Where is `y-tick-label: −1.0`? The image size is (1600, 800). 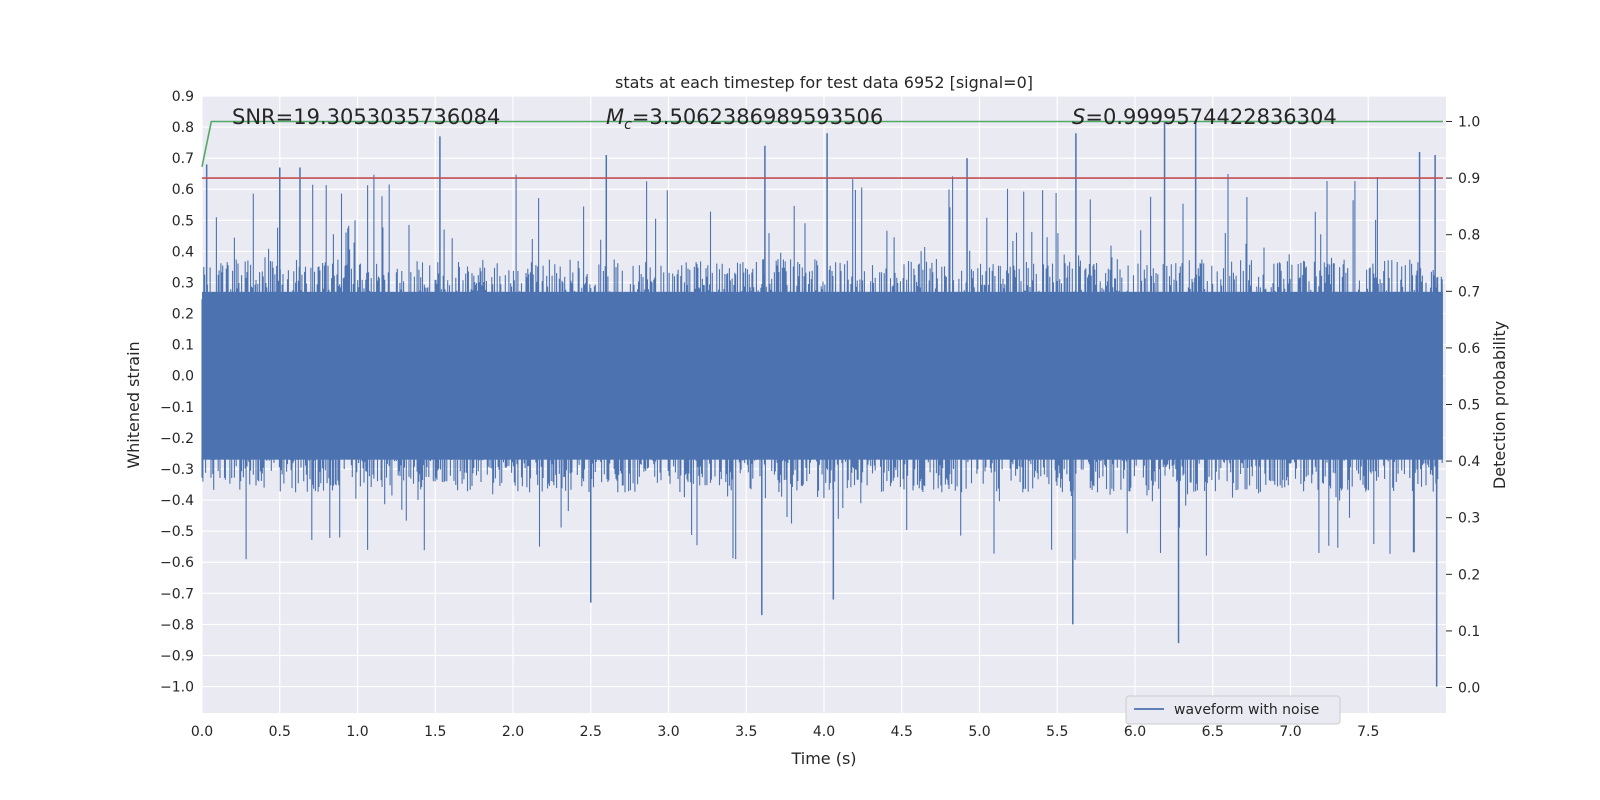 y-tick-label: −1.0 is located at coordinates (177, 688).